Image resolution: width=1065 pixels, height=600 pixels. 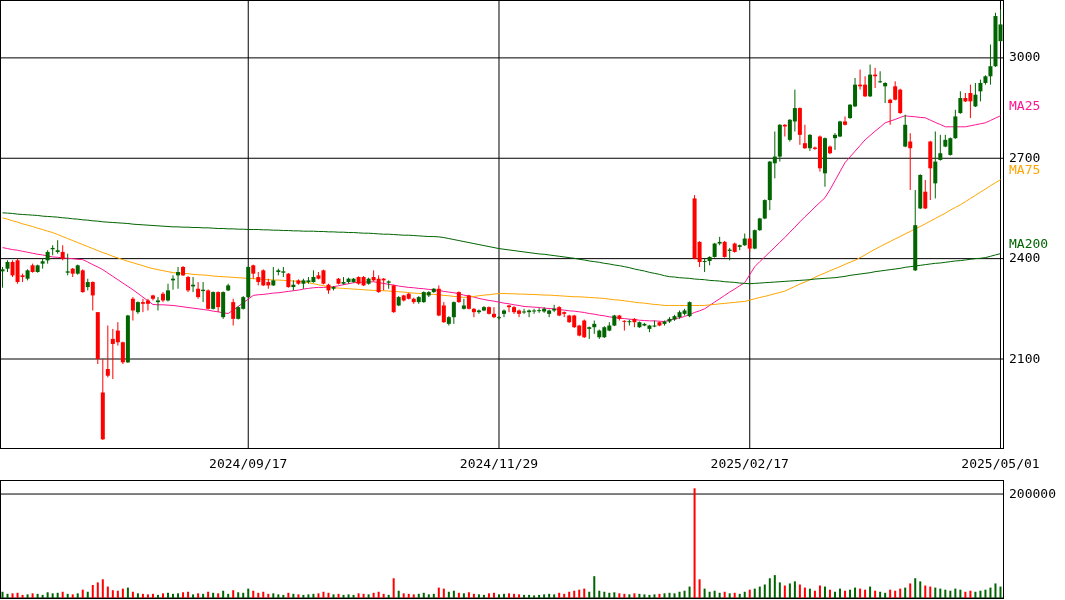 I want to click on series-label: MA200, so click(x=1029, y=243).